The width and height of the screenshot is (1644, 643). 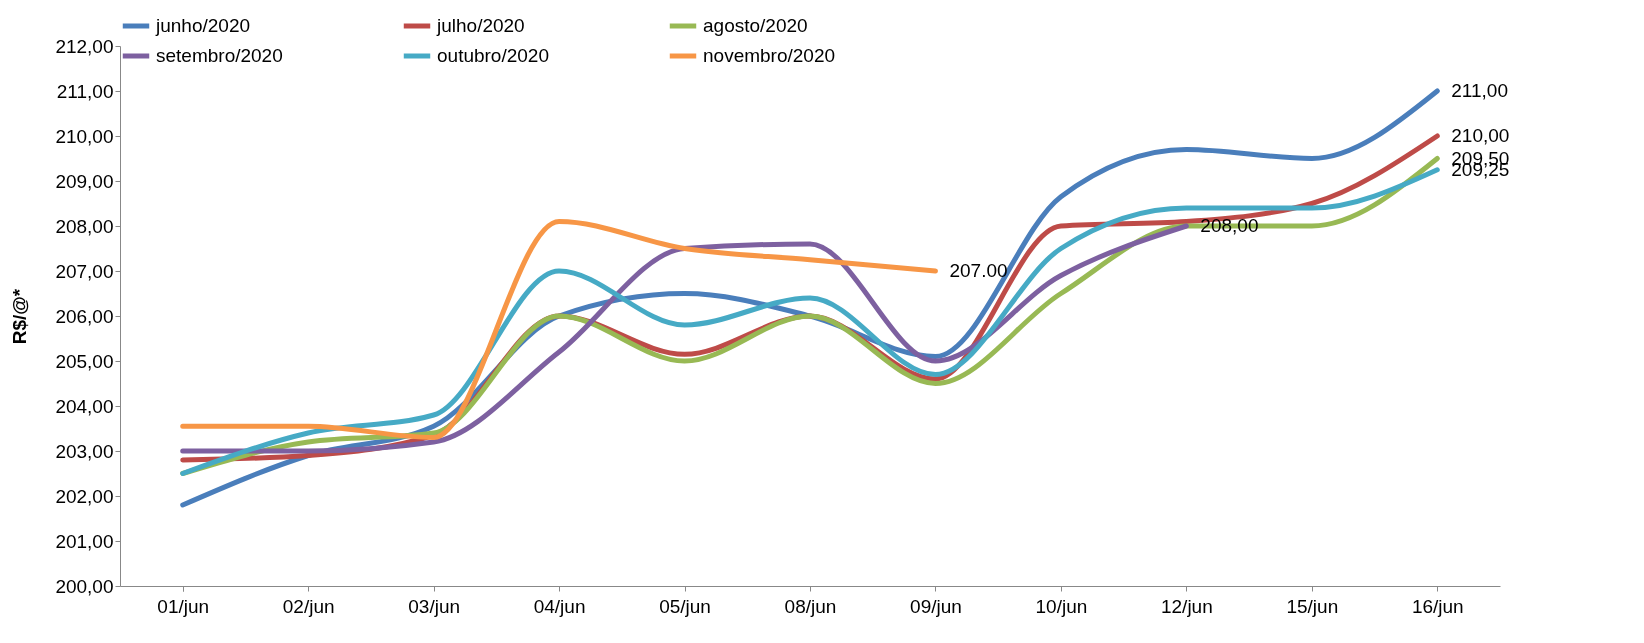 What do you see at coordinates (85, 91) in the screenshot?
I see `y-tick-label: 211,00` at bounding box center [85, 91].